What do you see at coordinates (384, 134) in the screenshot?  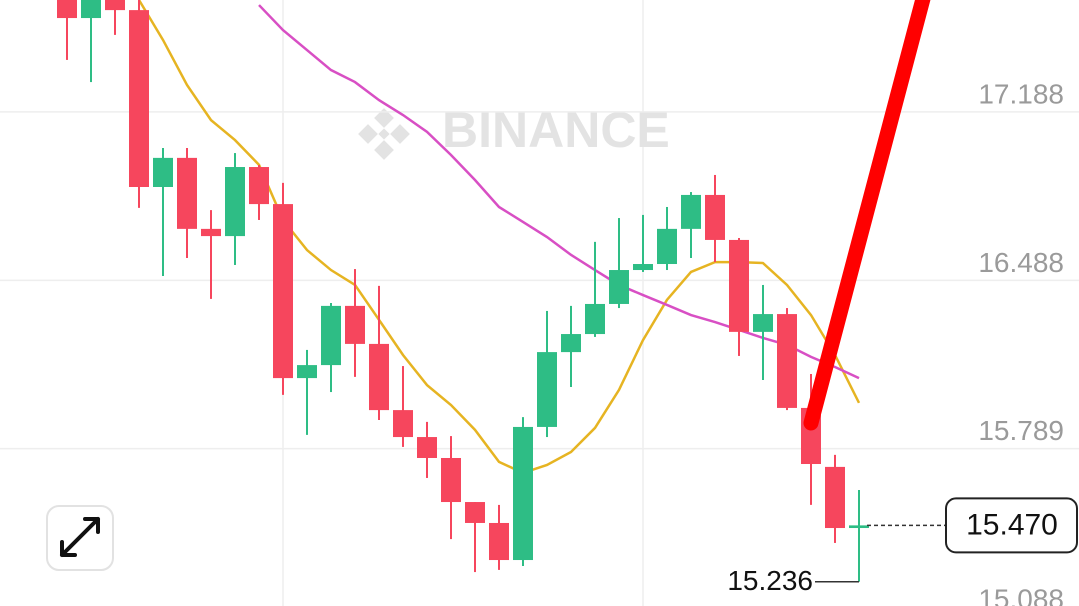 I see `watermark-logo` at bounding box center [384, 134].